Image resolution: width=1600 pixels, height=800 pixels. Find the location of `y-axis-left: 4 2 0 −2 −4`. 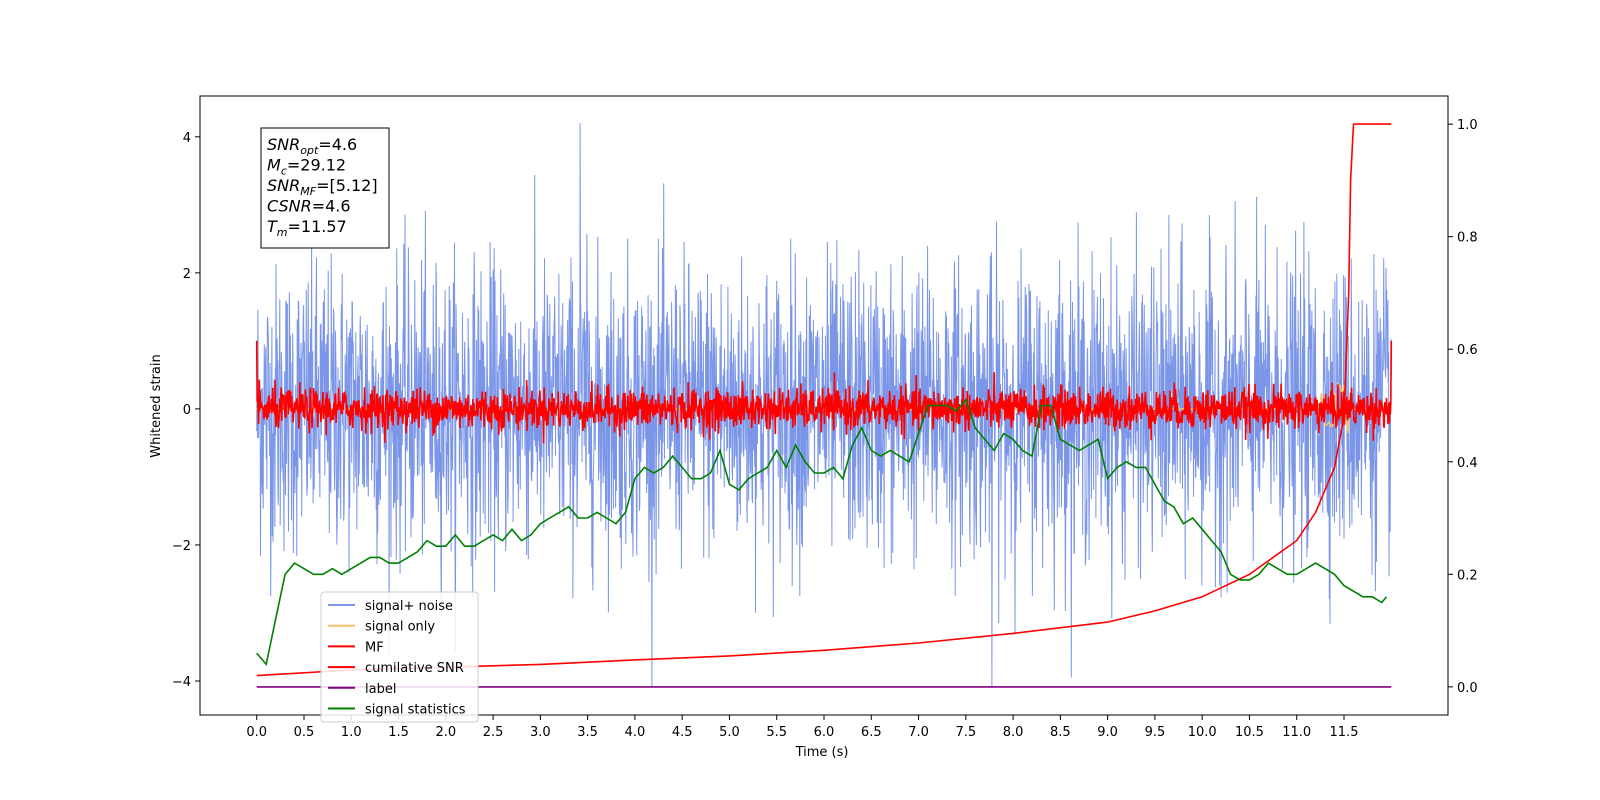

y-axis-left: 4 2 0 −2 −4 is located at coordinates (186, 410).